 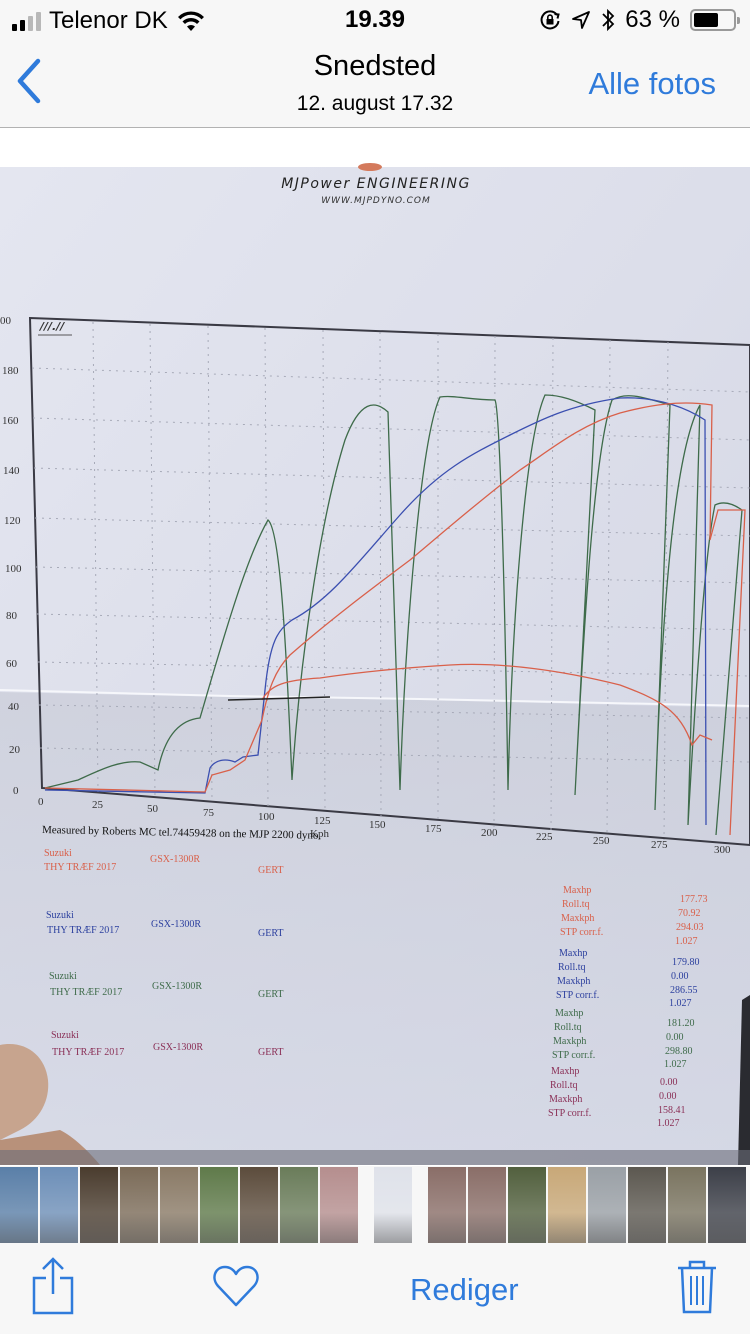 What do you see at coordinates (41, 802) in the screenshot?
I see `svg-text: 0` at bounding box center [41, 802].